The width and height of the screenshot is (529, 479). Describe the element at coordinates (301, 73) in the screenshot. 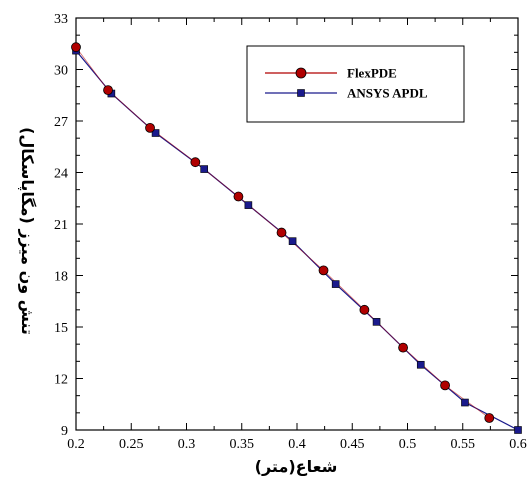

I see `legend-marker-circle` at that location.